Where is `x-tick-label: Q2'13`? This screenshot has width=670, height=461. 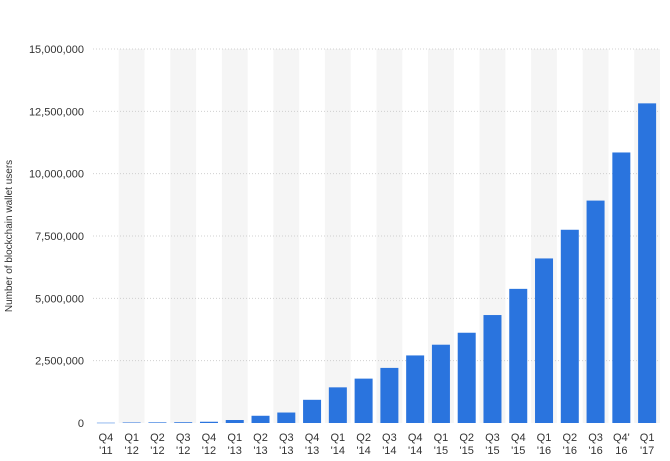 x-tick-label: Q2'13 is located at coordinates (260, 444).